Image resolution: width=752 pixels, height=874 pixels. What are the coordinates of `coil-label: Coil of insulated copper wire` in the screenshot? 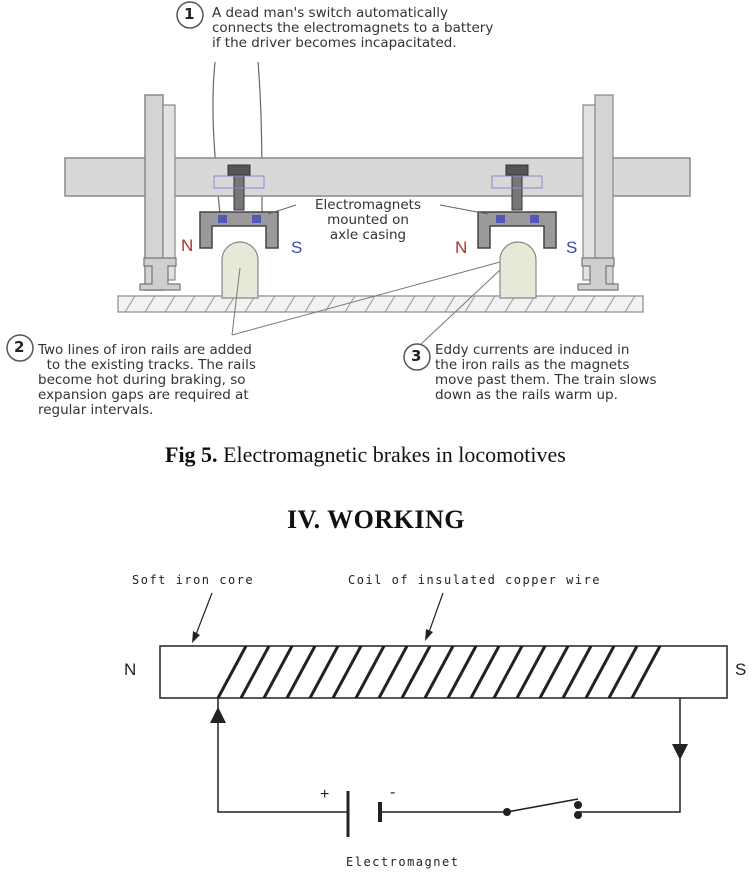 It's located at (475, 580).